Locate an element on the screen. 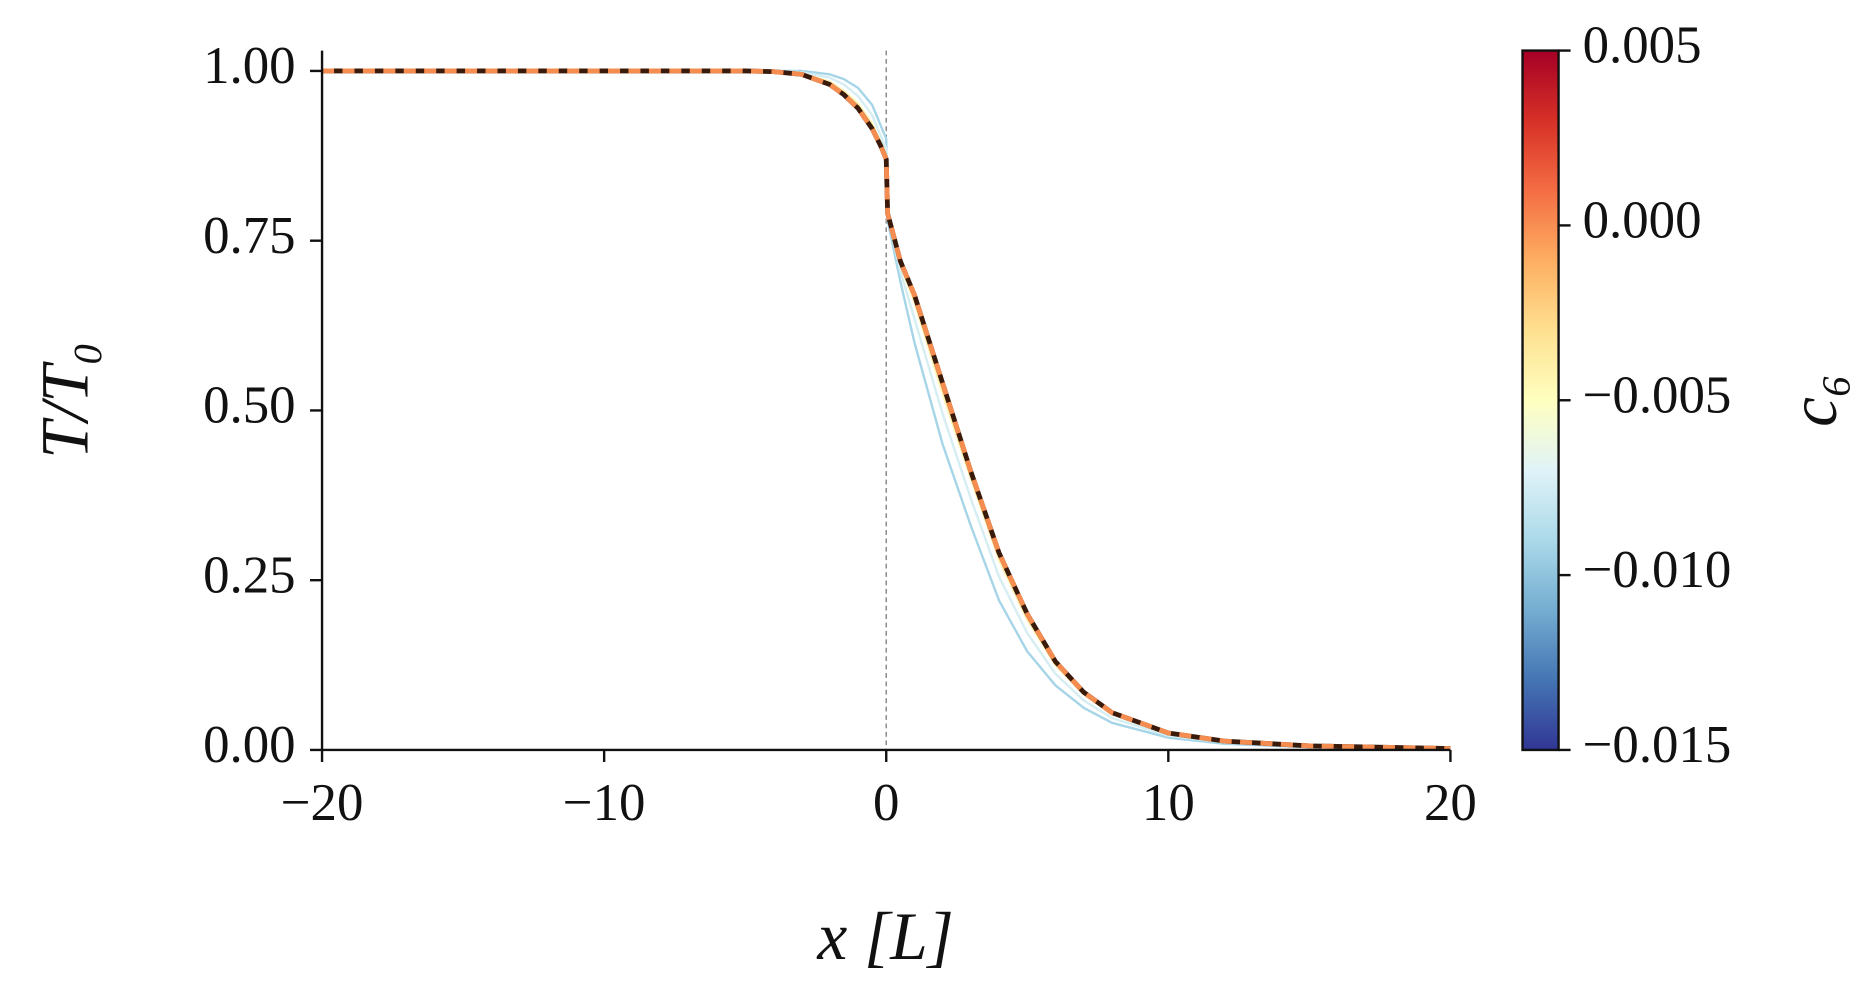 This screenshot has width=1865, height=1006. colorbar-tick-label: −0.015 is located at coordinates (1657, 745).